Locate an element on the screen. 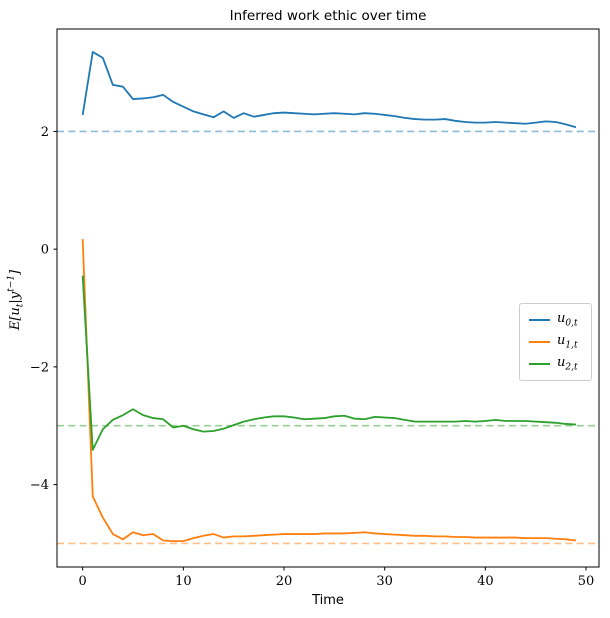 This screenshot has width=610, height=618. y-tick-label: −2 is located at coordinates (39, 367).